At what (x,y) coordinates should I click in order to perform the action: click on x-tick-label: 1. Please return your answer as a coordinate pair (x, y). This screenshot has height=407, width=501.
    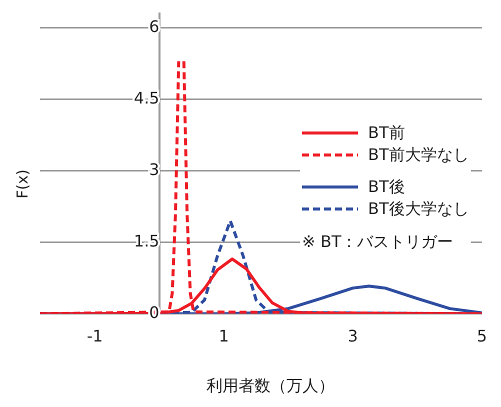
    Looking at the image, I should click on (223, 336).